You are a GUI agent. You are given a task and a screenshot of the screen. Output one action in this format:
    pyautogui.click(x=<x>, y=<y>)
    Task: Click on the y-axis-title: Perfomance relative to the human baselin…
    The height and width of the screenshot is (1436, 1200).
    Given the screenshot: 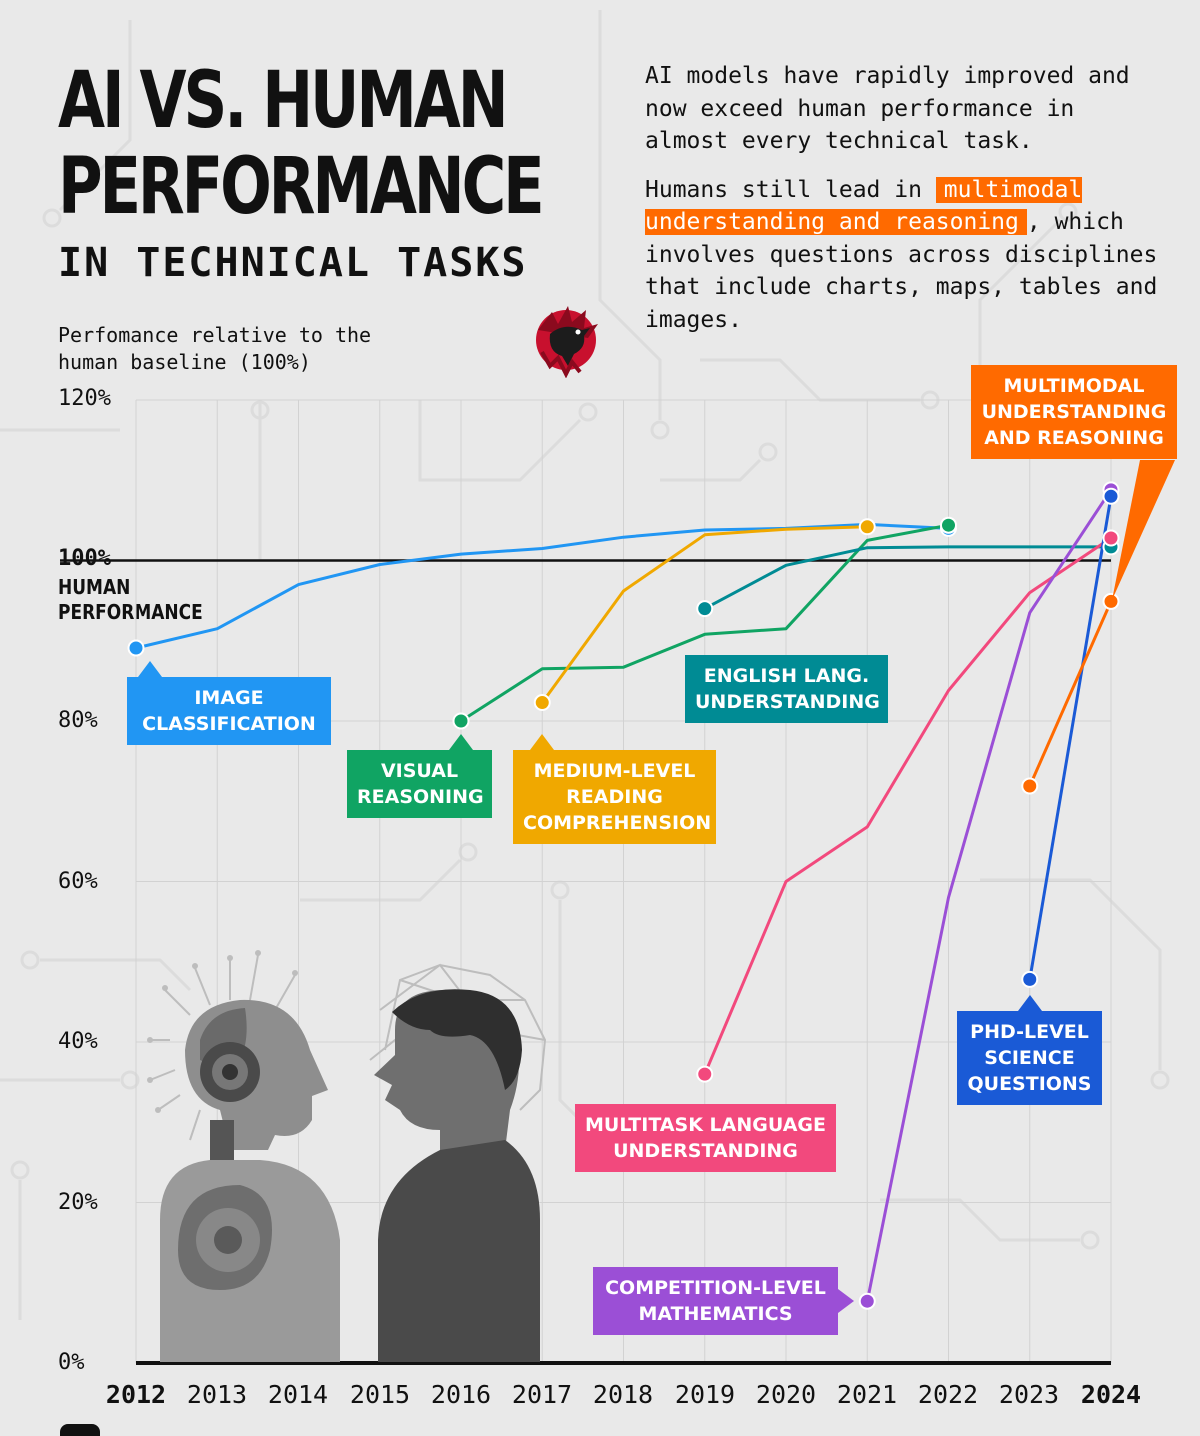 What is the action you would take?
    pyautogui.click(x=215, y=348)
    